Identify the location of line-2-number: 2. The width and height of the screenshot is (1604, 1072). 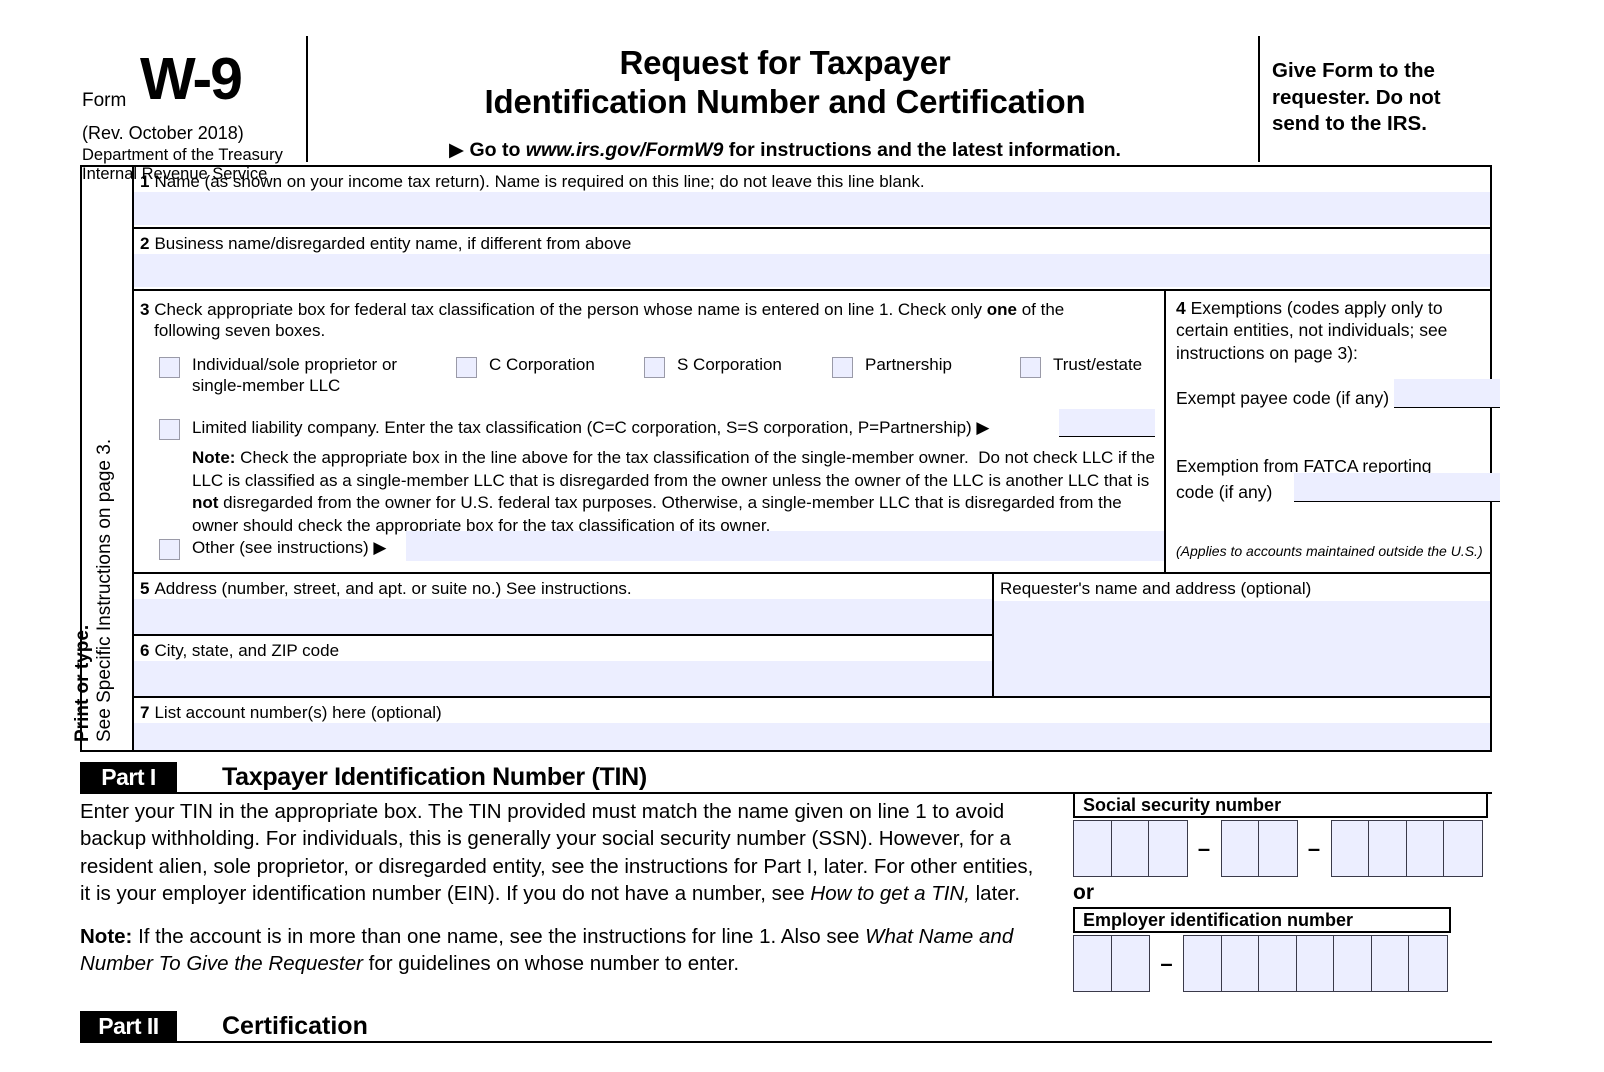
(145, 243).